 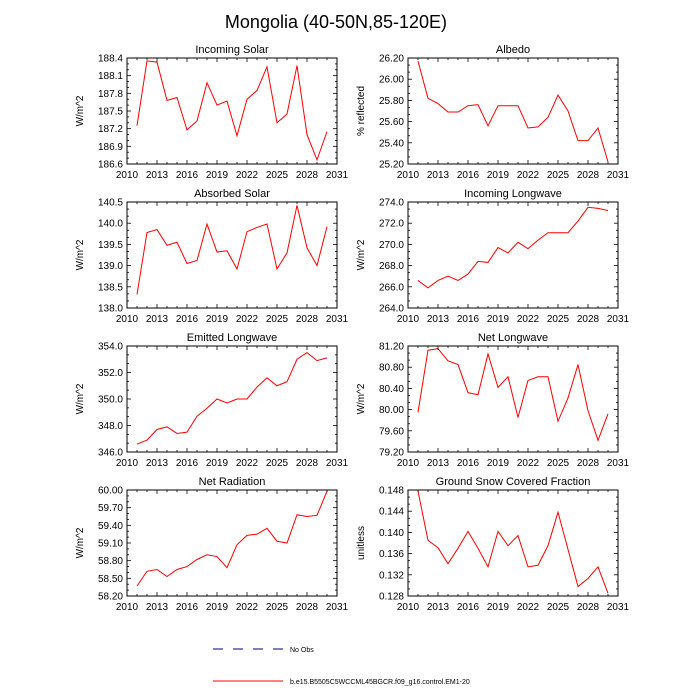 I want to click on y-tick-label: 80.40, so click(x=391, y=389).